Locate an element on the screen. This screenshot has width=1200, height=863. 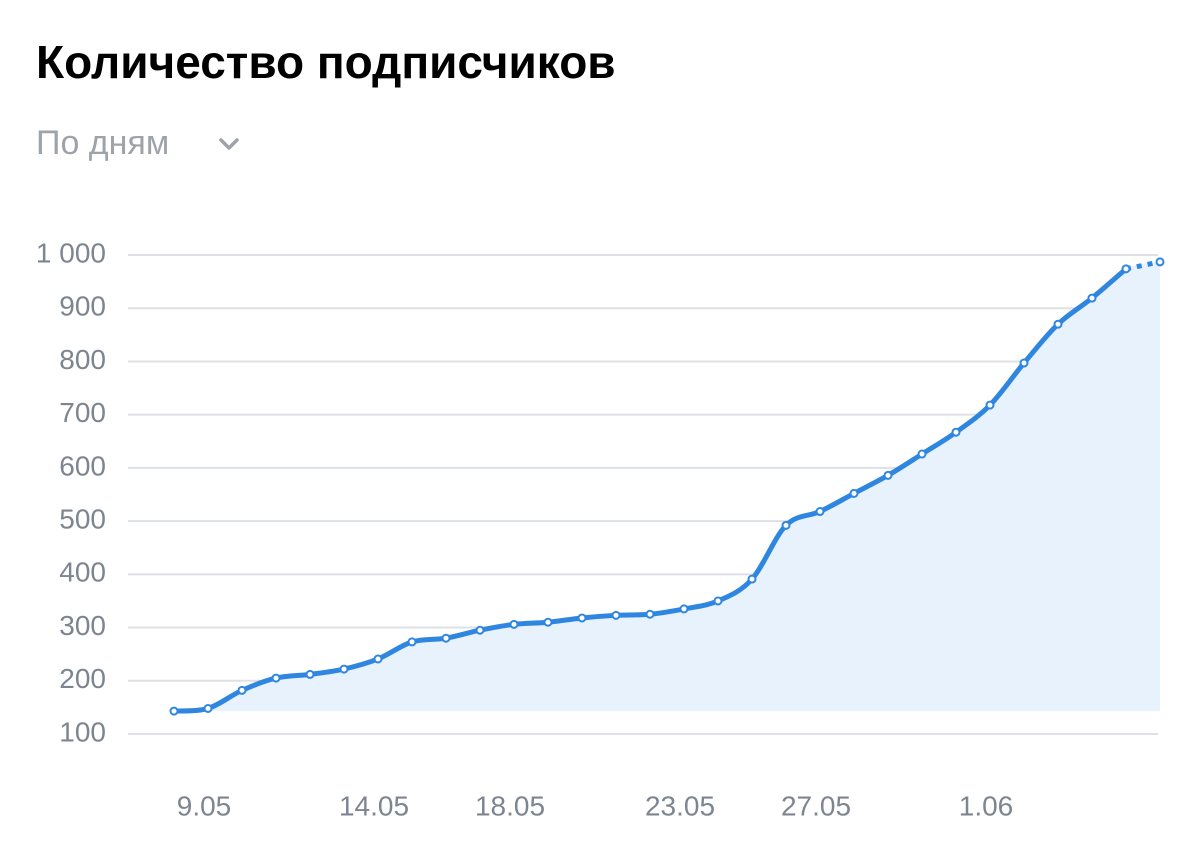
x-tick-label: 18.05 is located at coordinates (510, 805).